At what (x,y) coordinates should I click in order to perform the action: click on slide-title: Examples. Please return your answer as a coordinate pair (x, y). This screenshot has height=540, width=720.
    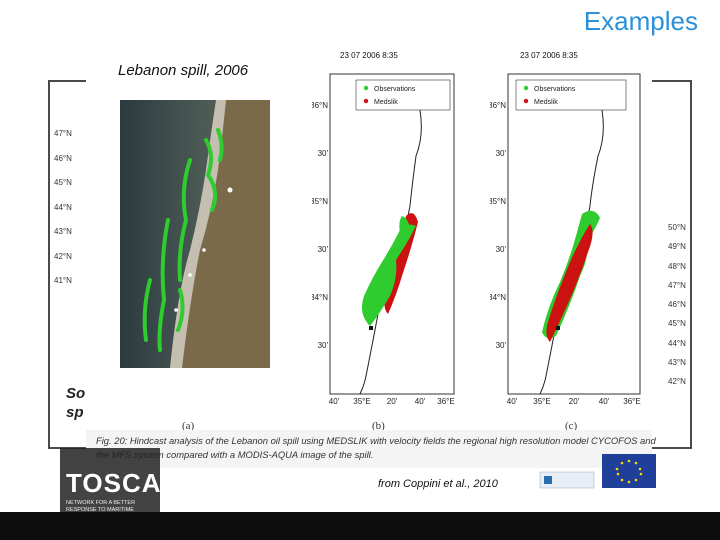
    Looking at the image, I should click on (640, 21).